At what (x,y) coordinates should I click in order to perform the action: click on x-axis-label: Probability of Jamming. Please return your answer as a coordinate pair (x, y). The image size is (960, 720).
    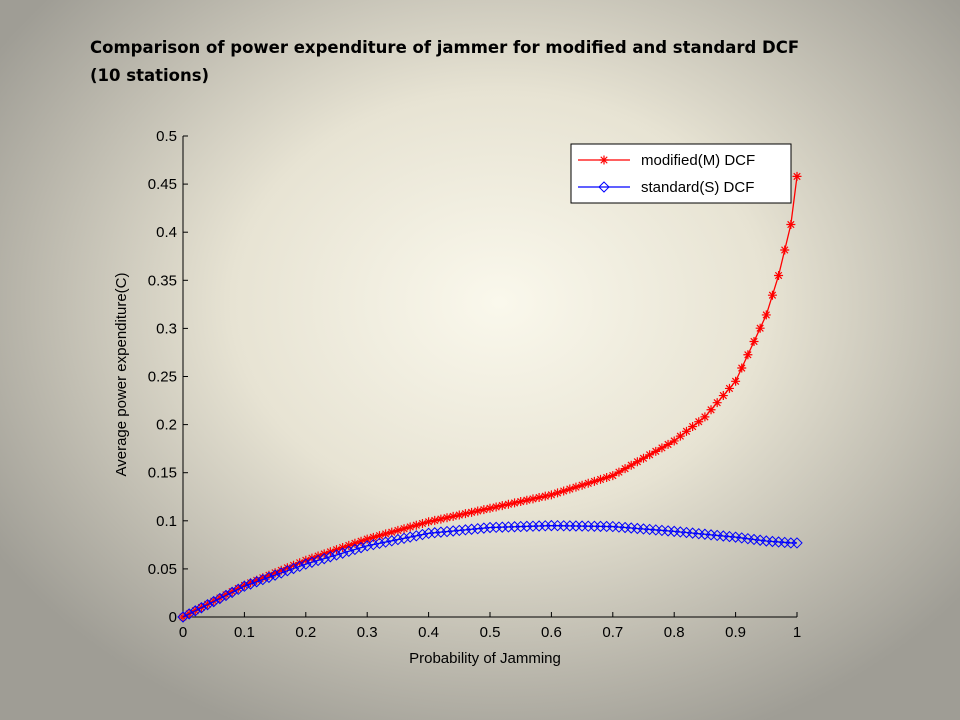
    Looking at the image, I should click on (485, 658).